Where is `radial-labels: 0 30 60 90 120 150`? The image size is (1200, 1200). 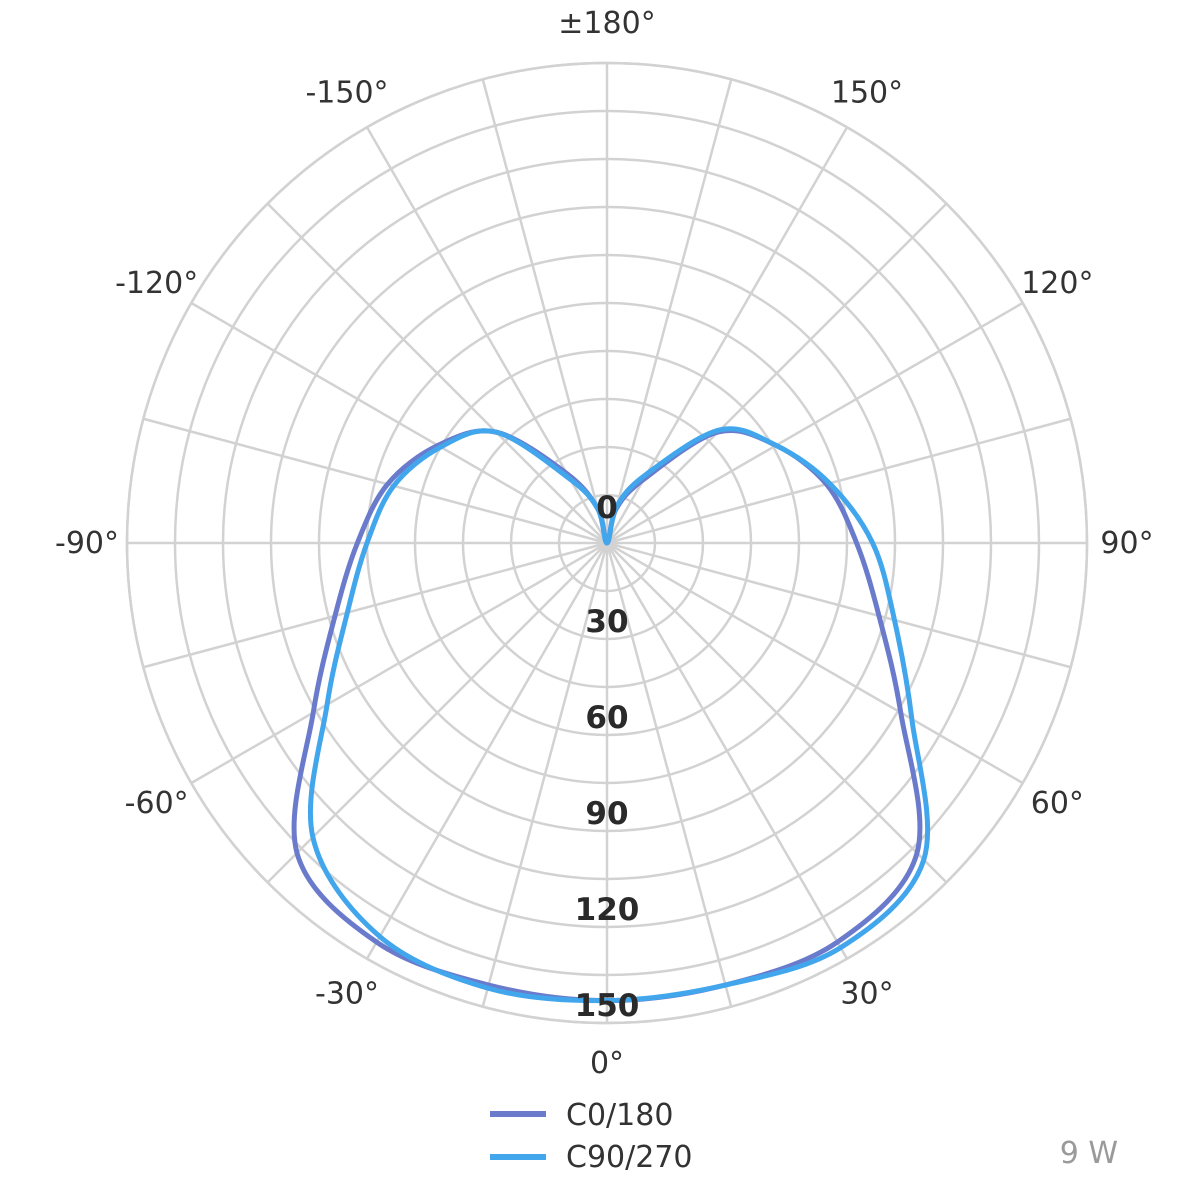 radial-labels: 0 30 60 90 120 150 is located at coordinates (607, 757).